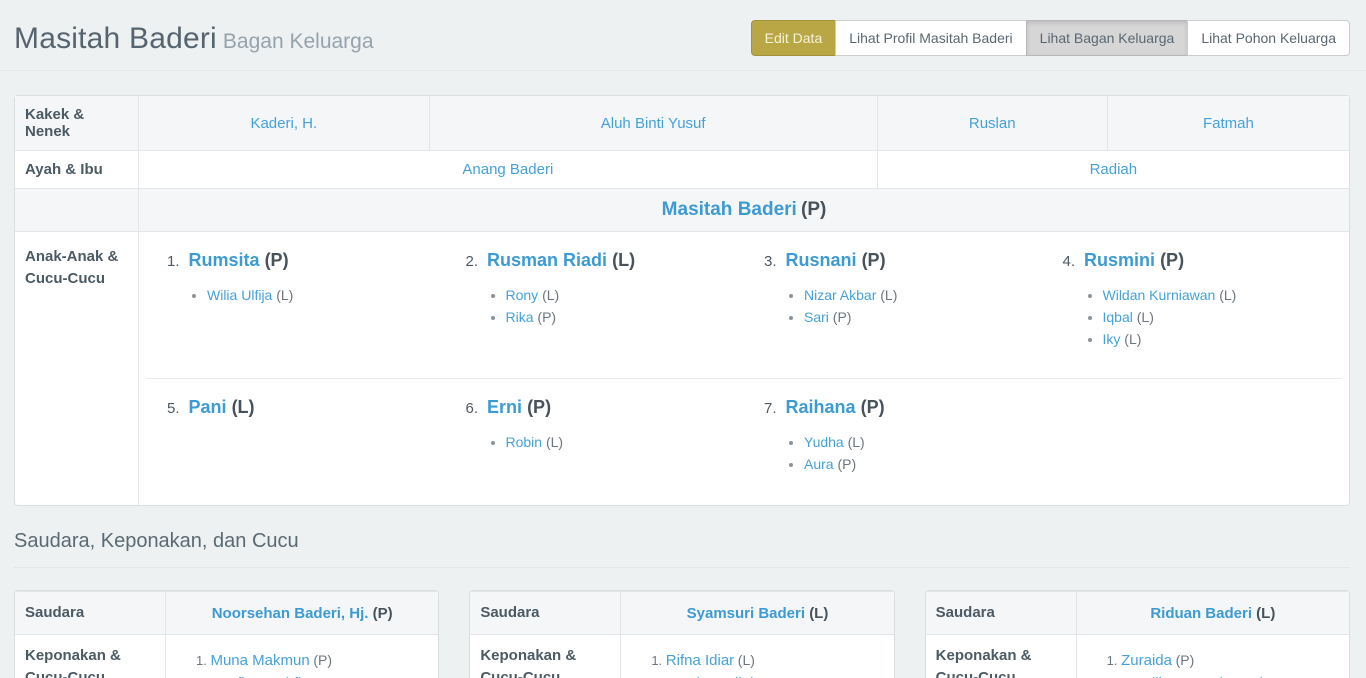 The image size is (1366, 678). What do you see at coordinates (819, 464) in the screenshot?
I see `person-link-aura: Aura` at bounding box center [819, 464].